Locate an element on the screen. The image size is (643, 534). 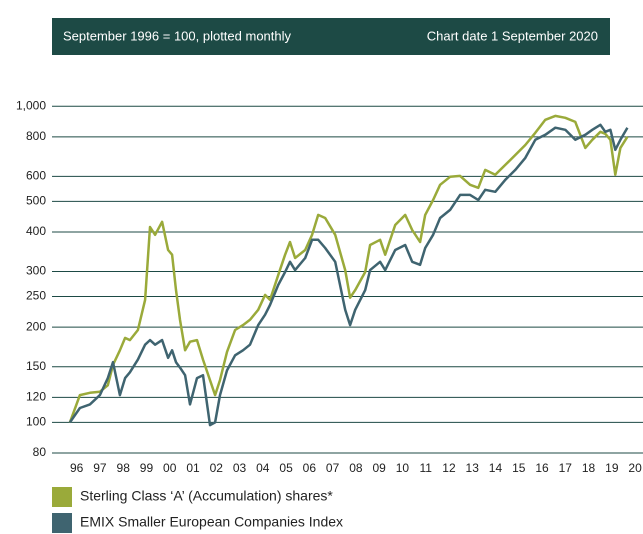
y-tick-label: 150 is located at coordinates (36, 366).